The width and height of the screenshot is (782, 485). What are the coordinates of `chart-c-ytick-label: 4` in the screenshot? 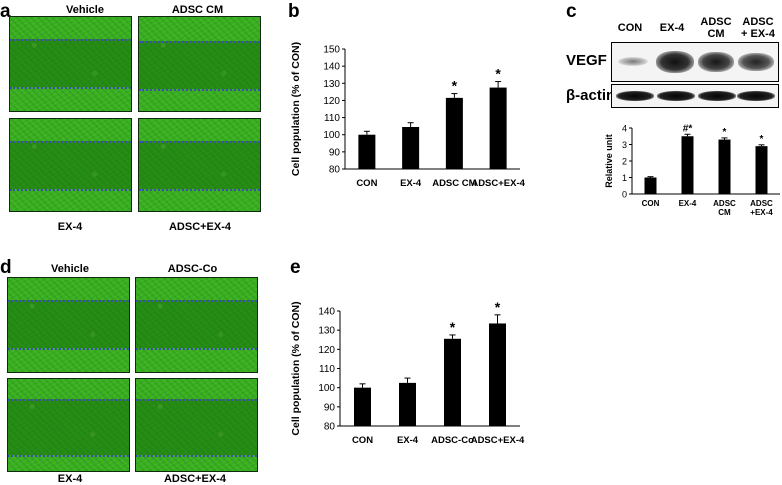 It's located at (624, 129).